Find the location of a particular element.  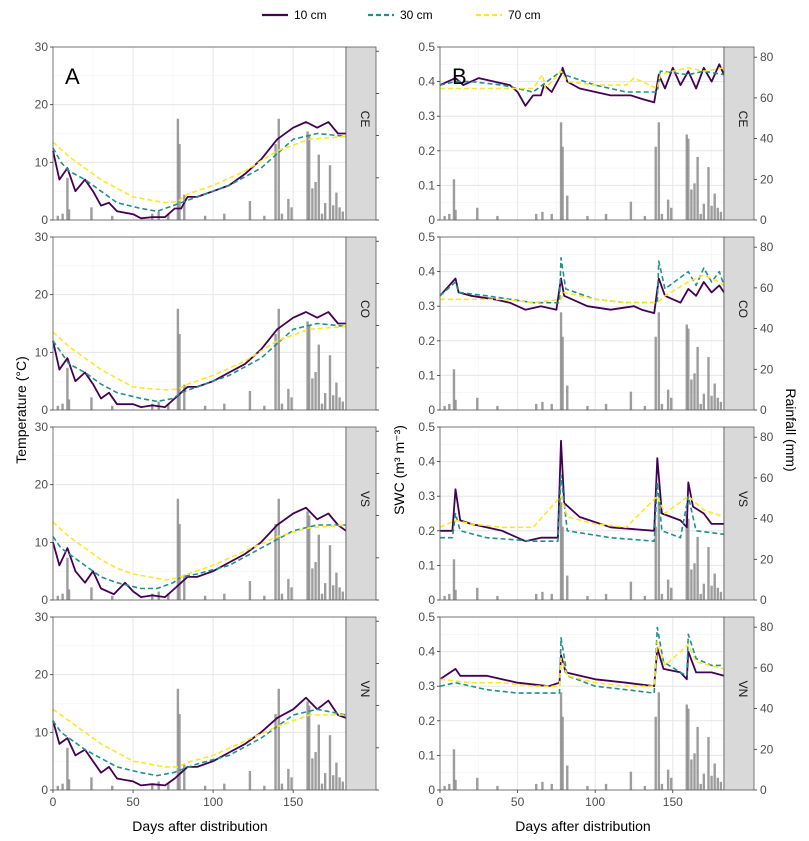

facet-a-co: CO 0 10 20 30 is located at coordinates (207, 323).